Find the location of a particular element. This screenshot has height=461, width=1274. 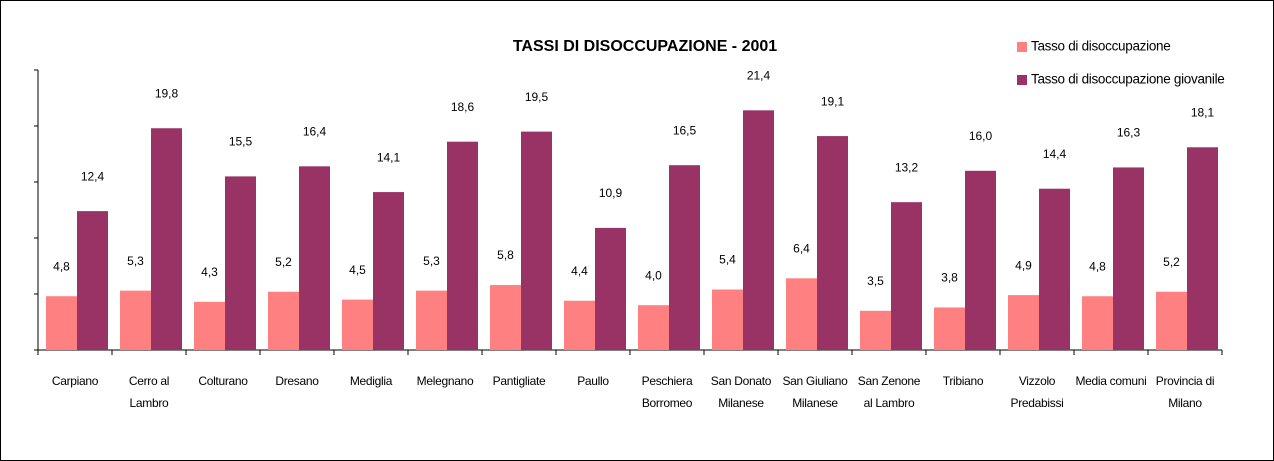

value-label: 6,4 is located at coordinates (801, 248).